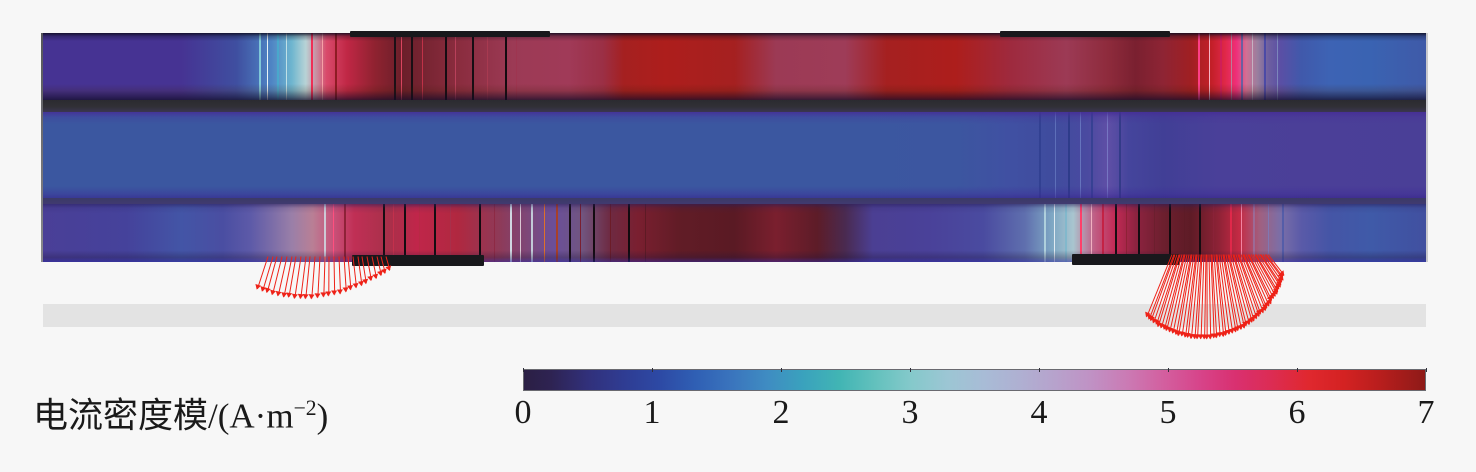 The image size is (1476, 472). What do you see at coordinates (523, 412) in the screenshot?
I see `colorbar-tick-label: 0` at bounding box center [523, 412].